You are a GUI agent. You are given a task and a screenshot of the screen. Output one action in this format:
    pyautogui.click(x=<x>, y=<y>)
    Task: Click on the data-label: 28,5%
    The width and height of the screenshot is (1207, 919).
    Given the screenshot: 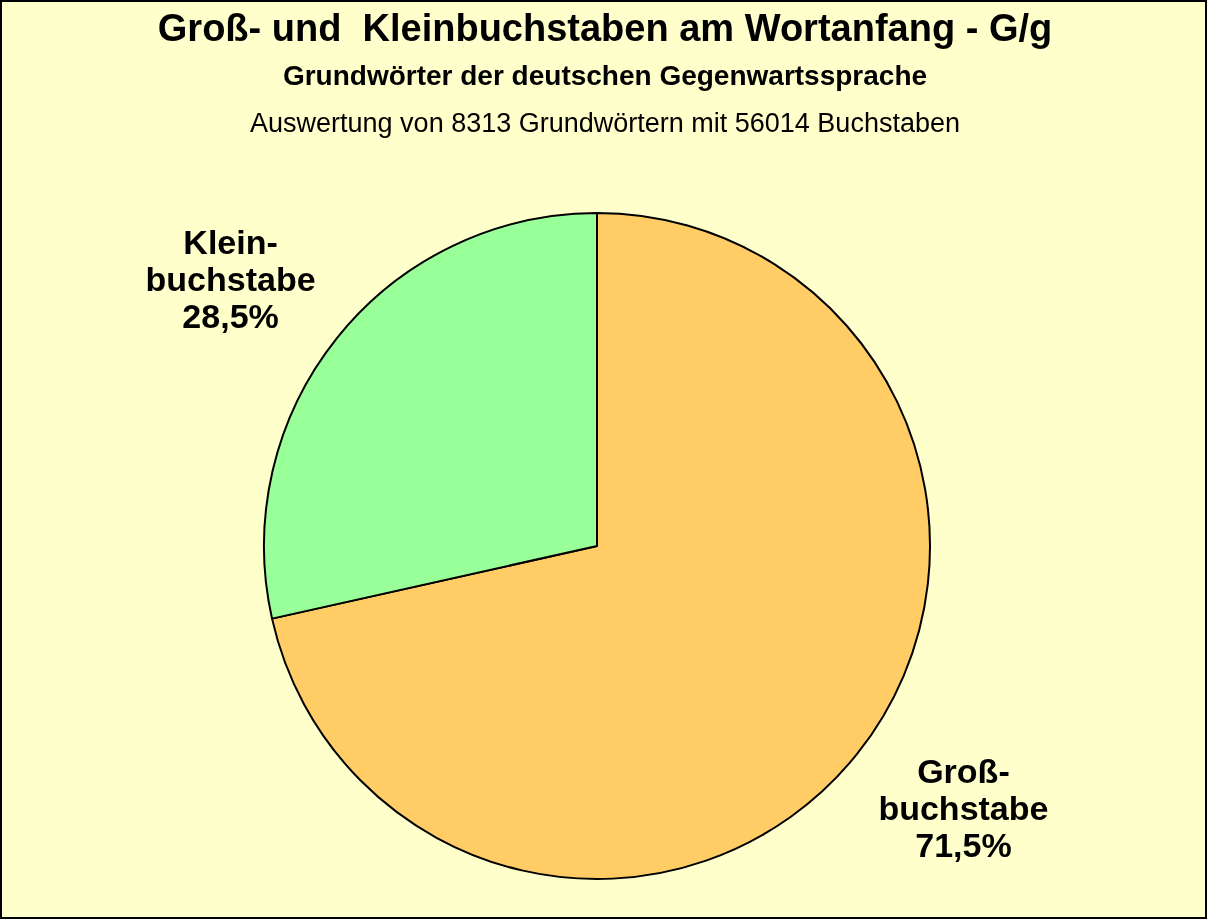 What is the action you would take?
    pyautogui.click(x=230, y=315)
    